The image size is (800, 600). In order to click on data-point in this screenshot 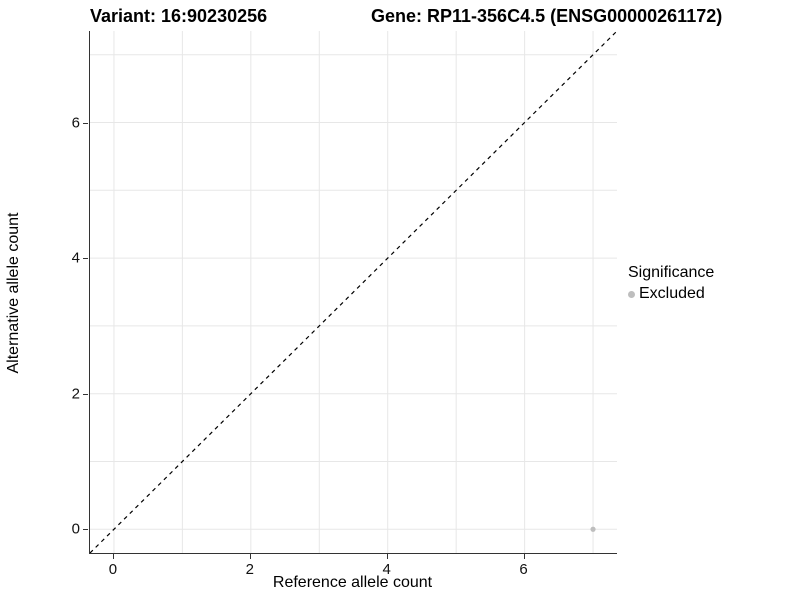, I will do `click(593, 529)`.